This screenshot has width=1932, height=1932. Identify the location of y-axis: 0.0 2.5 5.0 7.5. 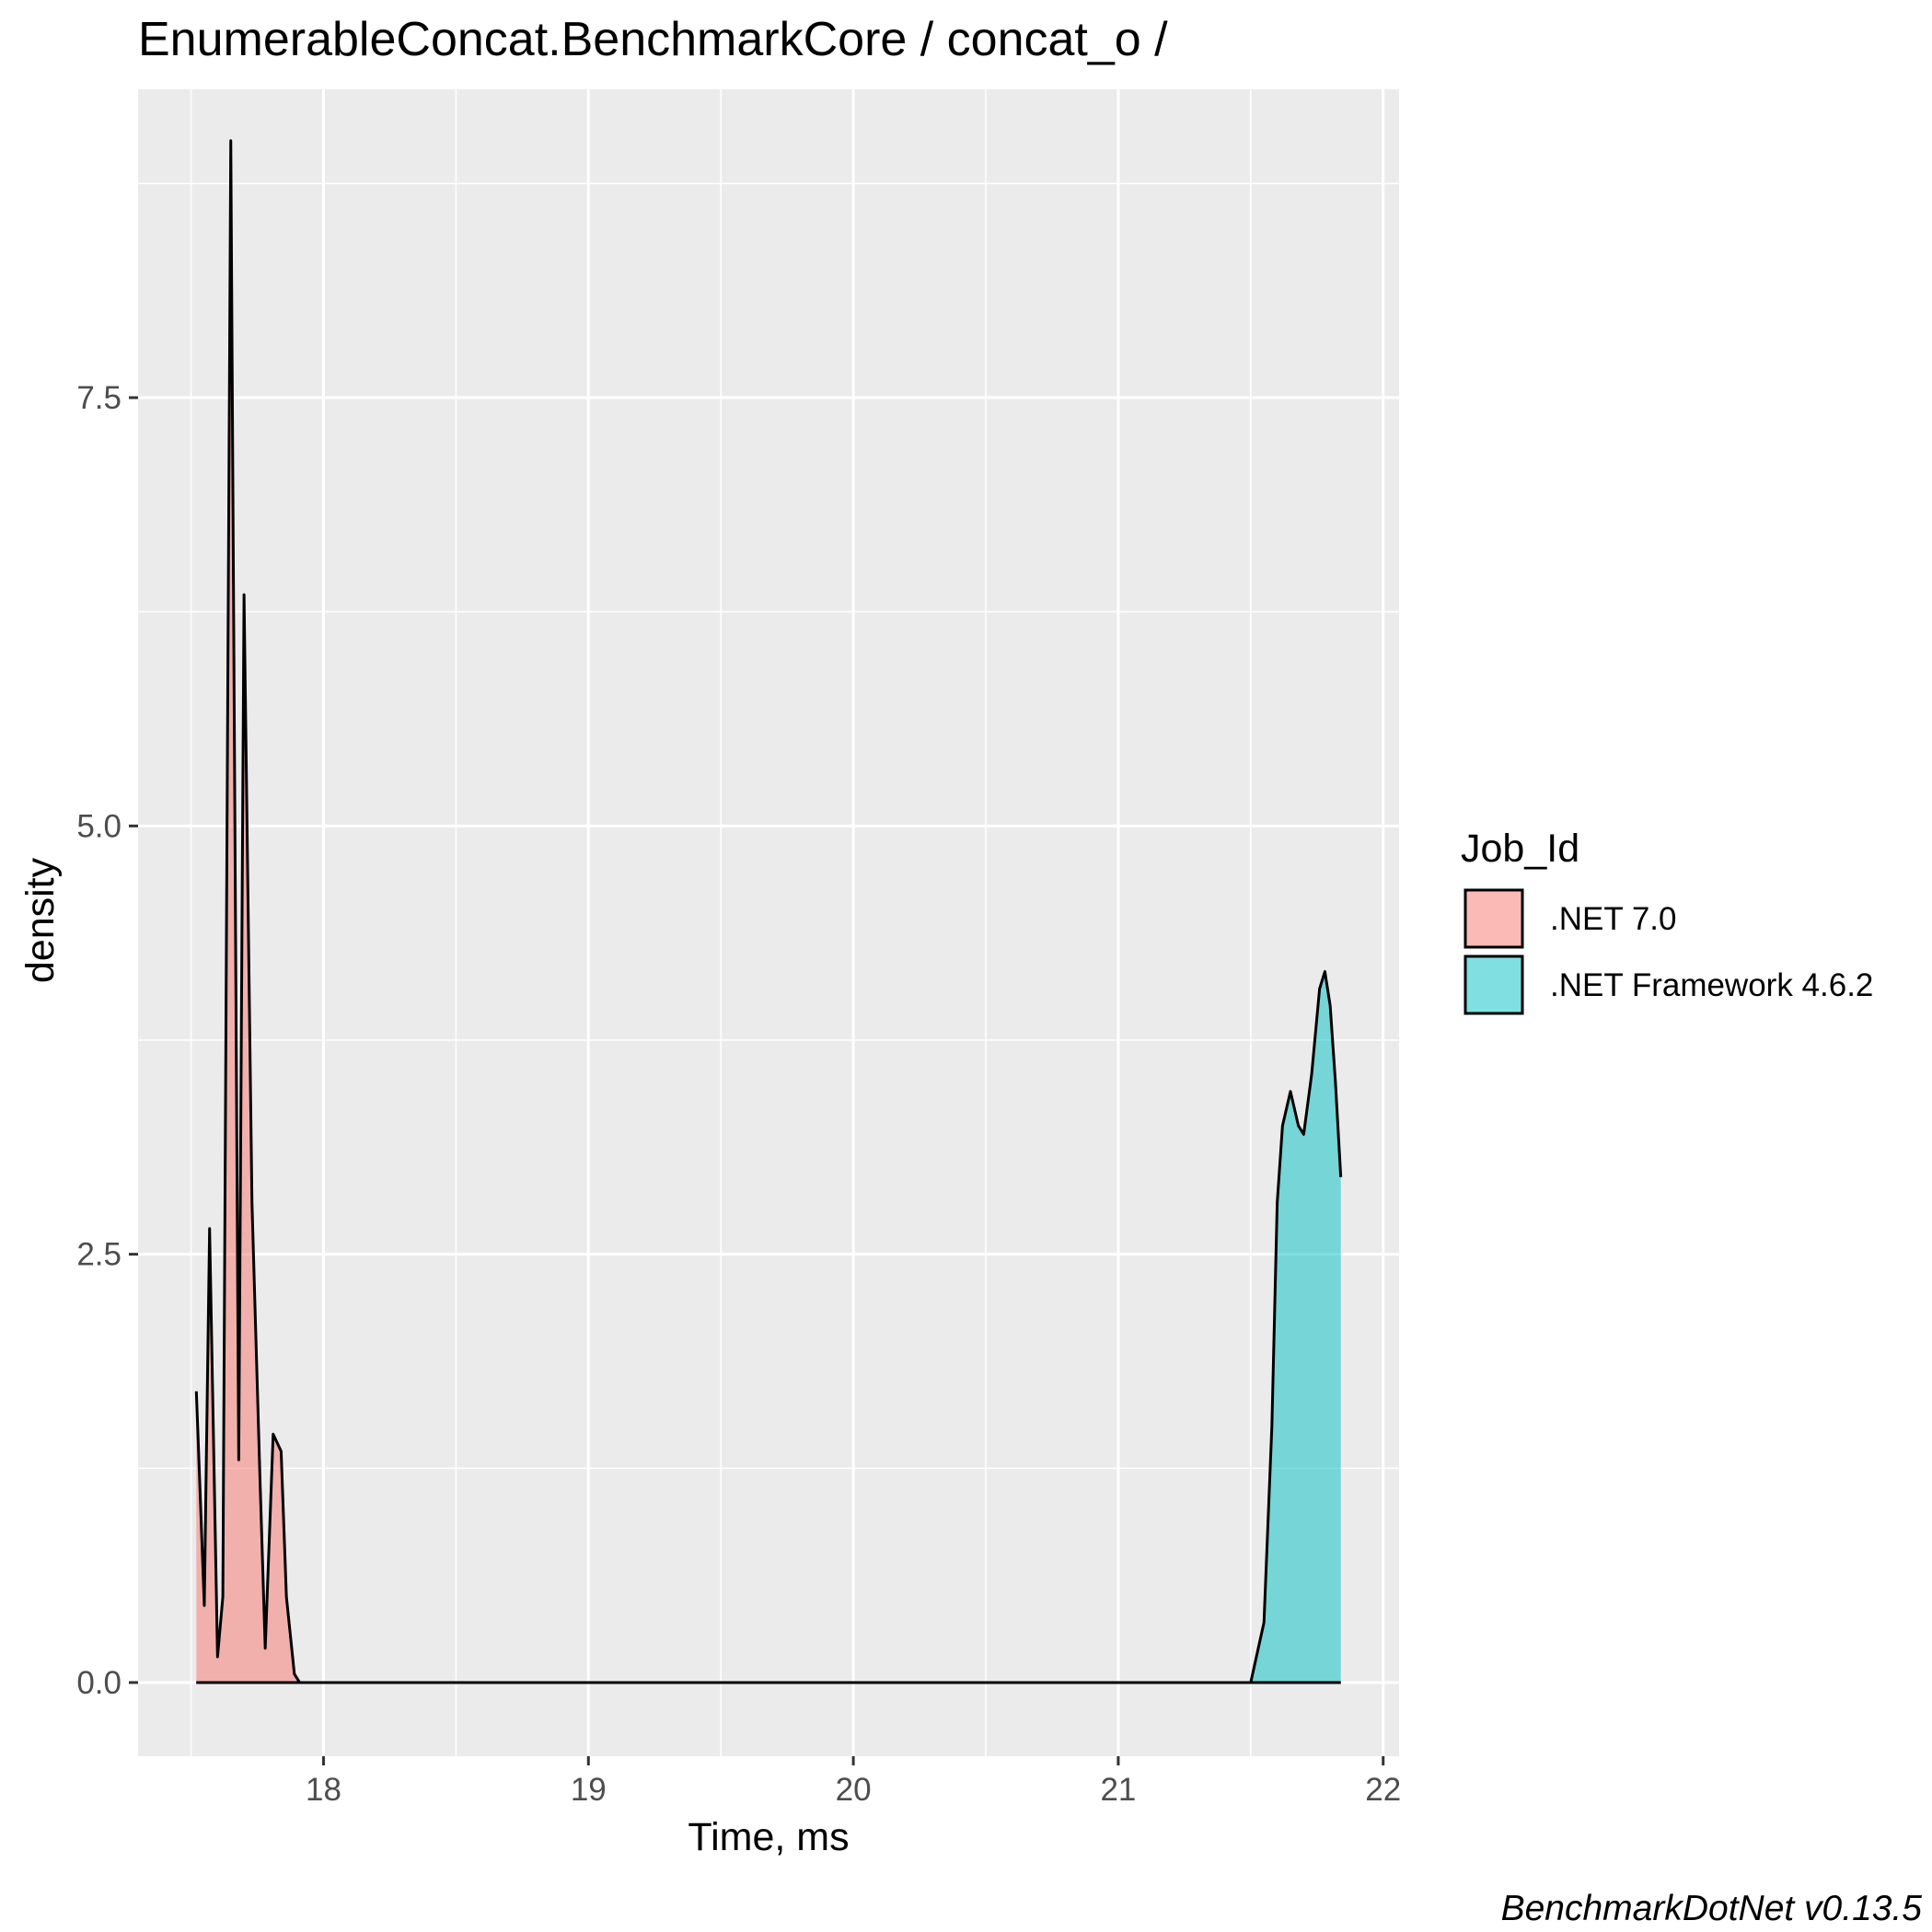
(107, 1040).